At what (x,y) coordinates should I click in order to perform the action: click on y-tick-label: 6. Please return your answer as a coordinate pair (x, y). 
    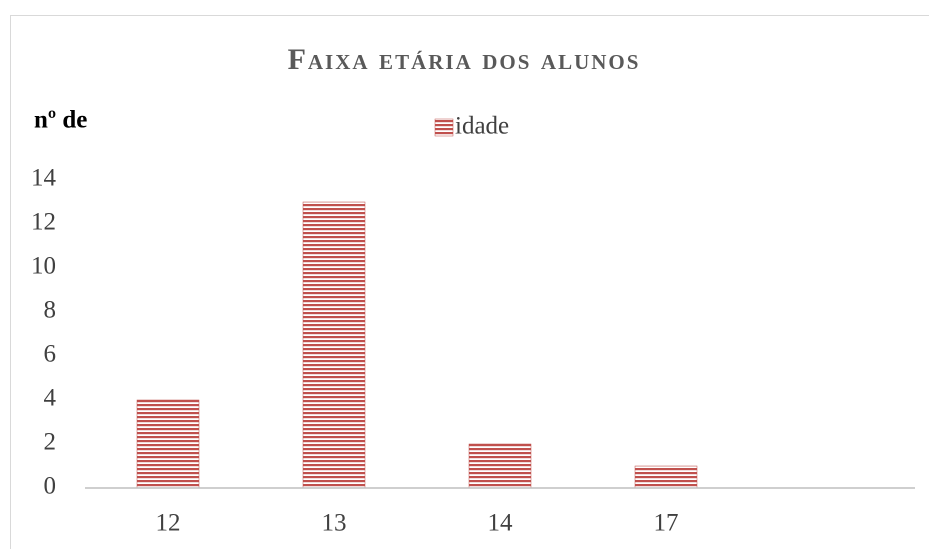
    Looking at the image, I should click on (50, 354).